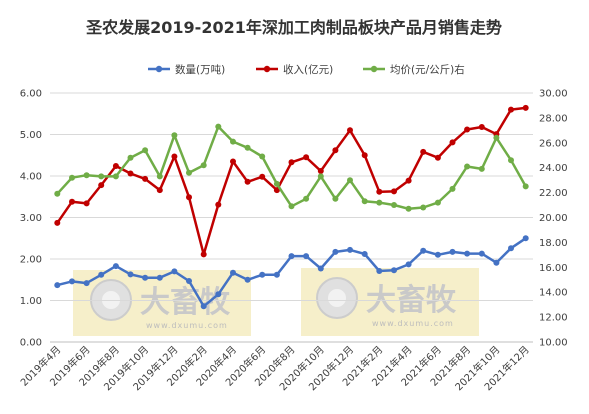  I want to click on right-axis-tick-label: 14.00, so click(553, 293).